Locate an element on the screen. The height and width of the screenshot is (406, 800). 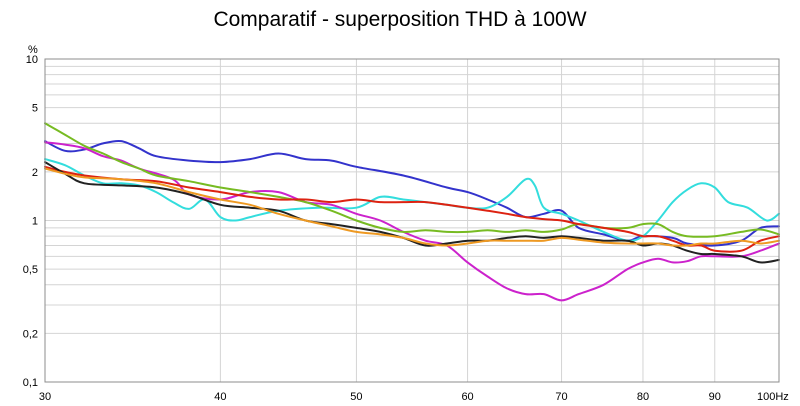
x-tick-label-1: 40 is located at coordinates (220, 397).